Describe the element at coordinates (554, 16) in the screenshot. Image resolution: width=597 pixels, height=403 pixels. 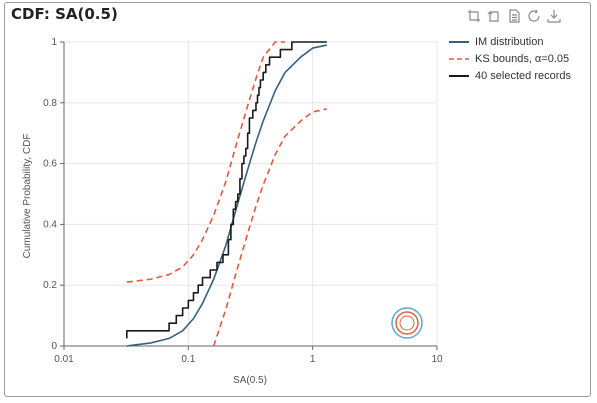
I see `save-image-icon` at that location.